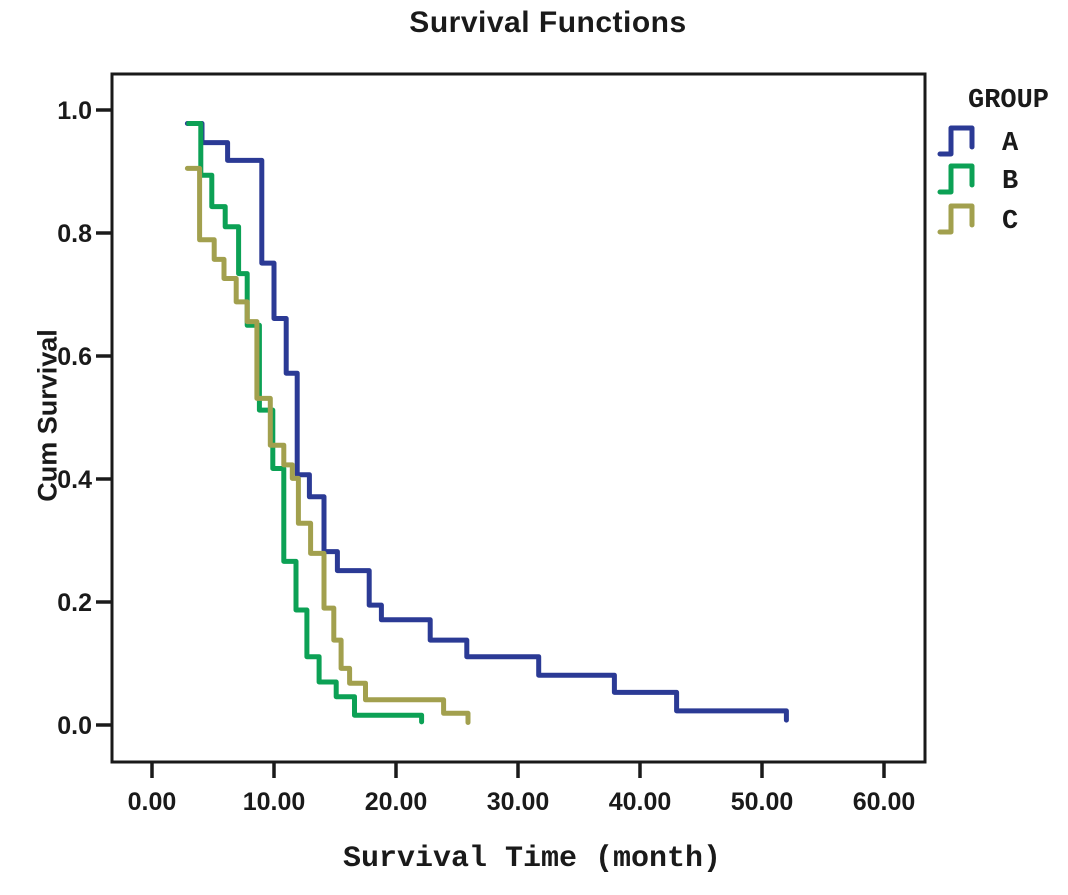 The height and width of the screenshot is (895, 1068). I want to click on y-tick-label: 0.4, so click(74, 480).